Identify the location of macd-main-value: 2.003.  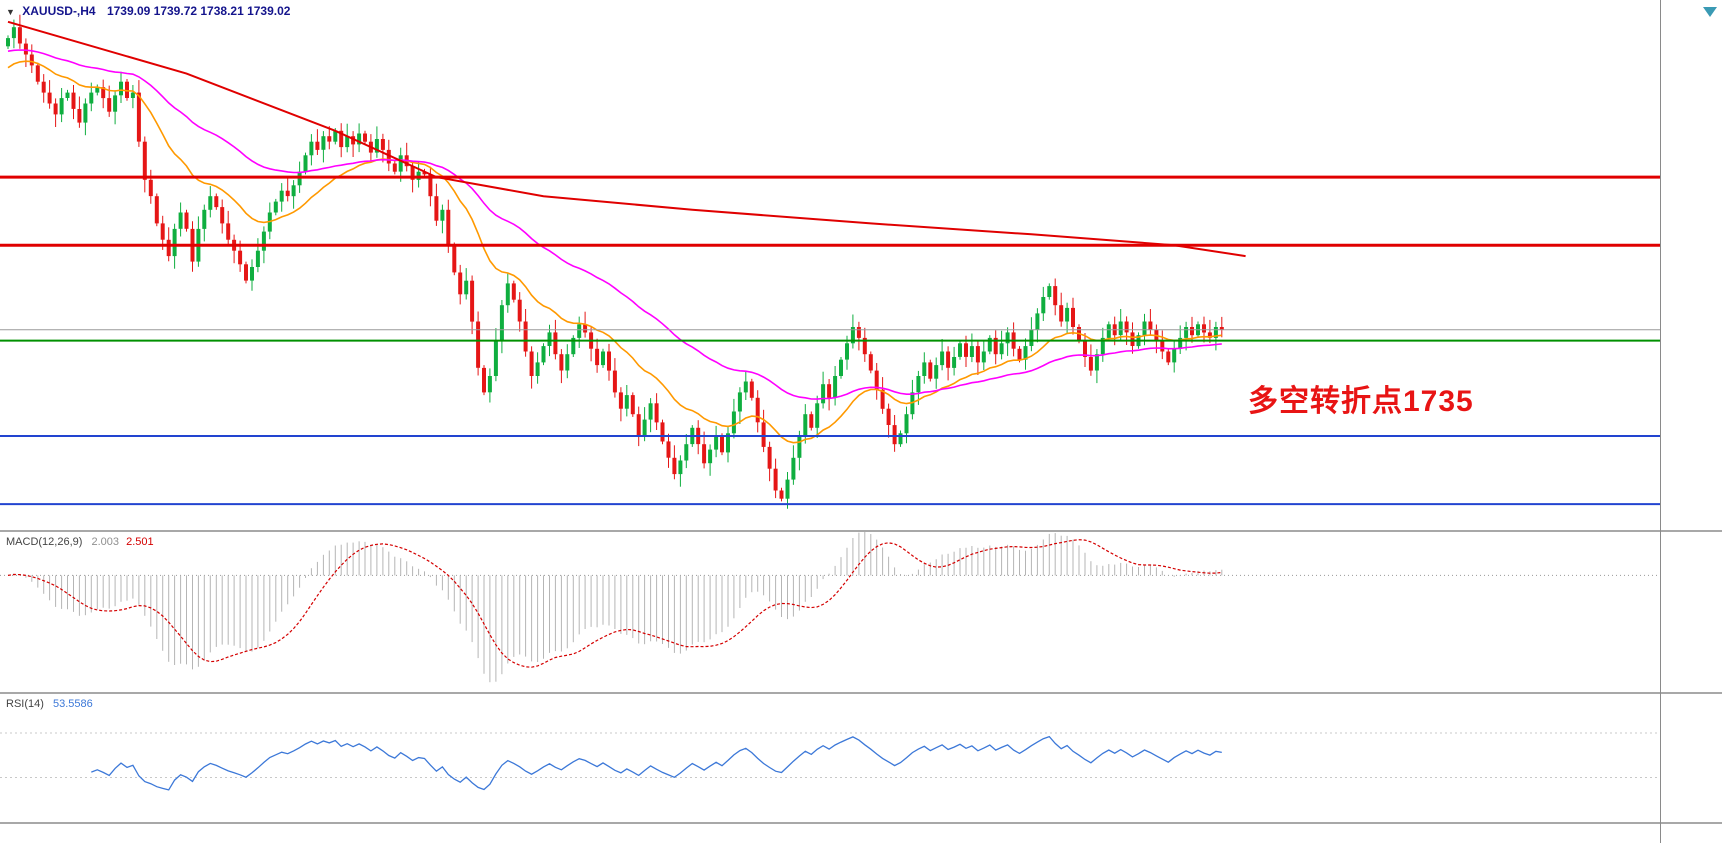
(105, 542).